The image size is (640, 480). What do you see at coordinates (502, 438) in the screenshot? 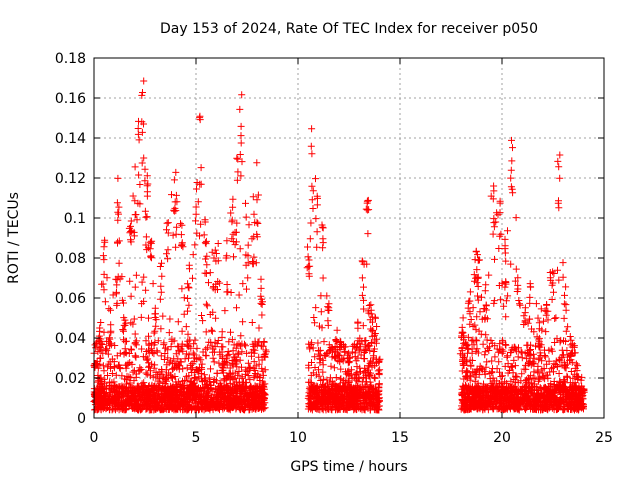
I see `x-tick-label: 20` at bounding box center [502, 438].